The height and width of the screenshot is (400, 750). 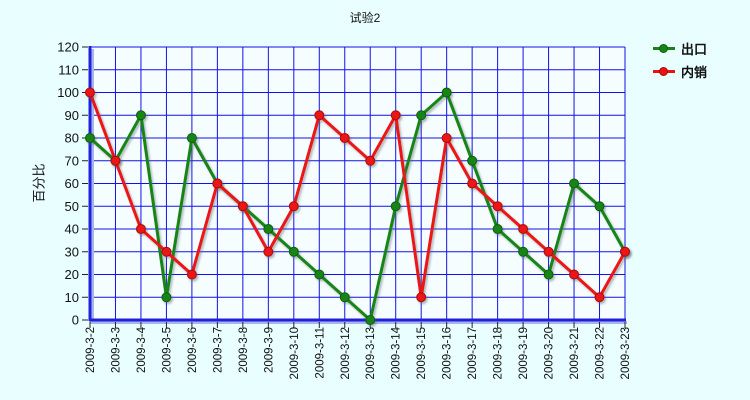 I want to click on legend-label-domestic: 内销, so click(x=694, y=72).